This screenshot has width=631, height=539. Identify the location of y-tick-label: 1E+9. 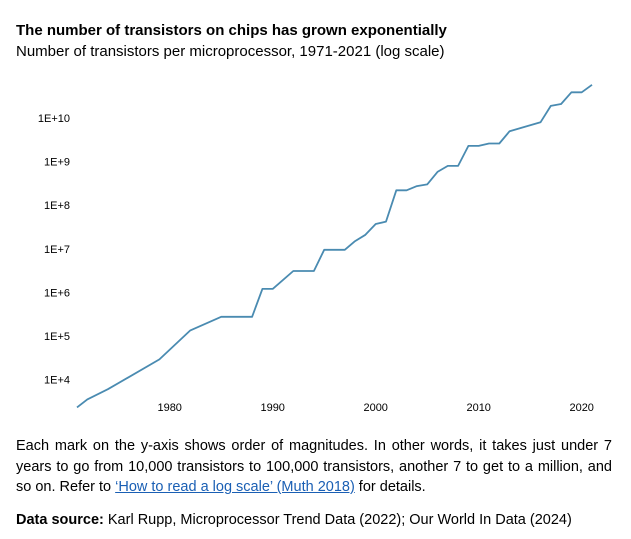
(57, 163).